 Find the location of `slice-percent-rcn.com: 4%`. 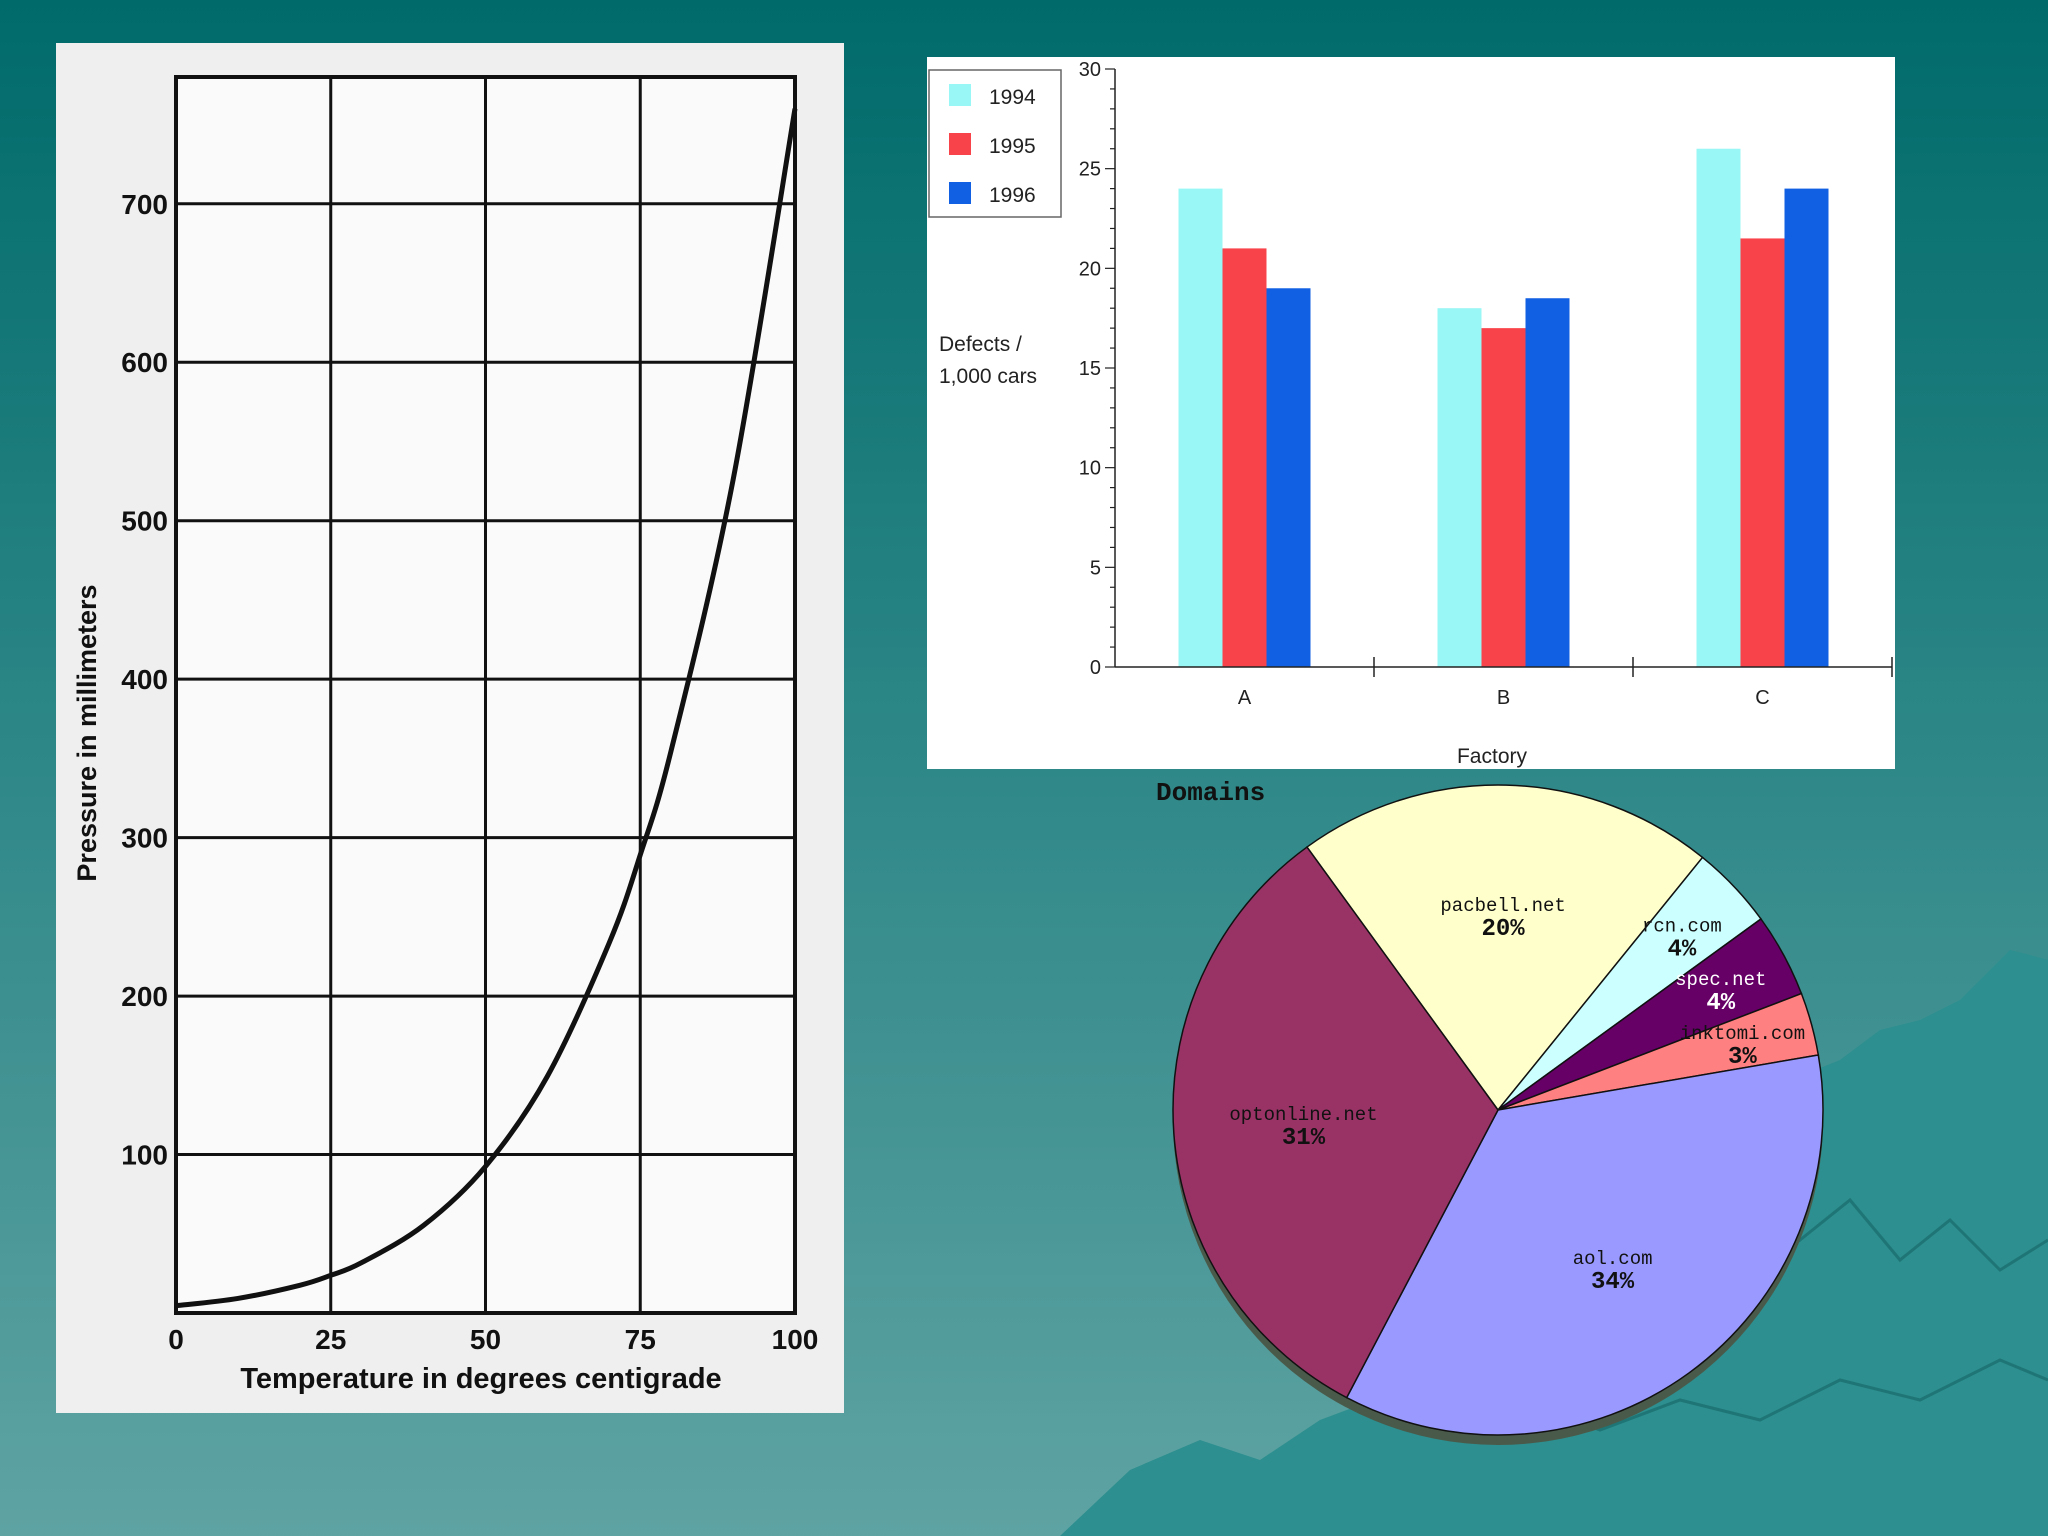

slice-percent-rcn.com: 4% is located at coordinates (1681, 950).